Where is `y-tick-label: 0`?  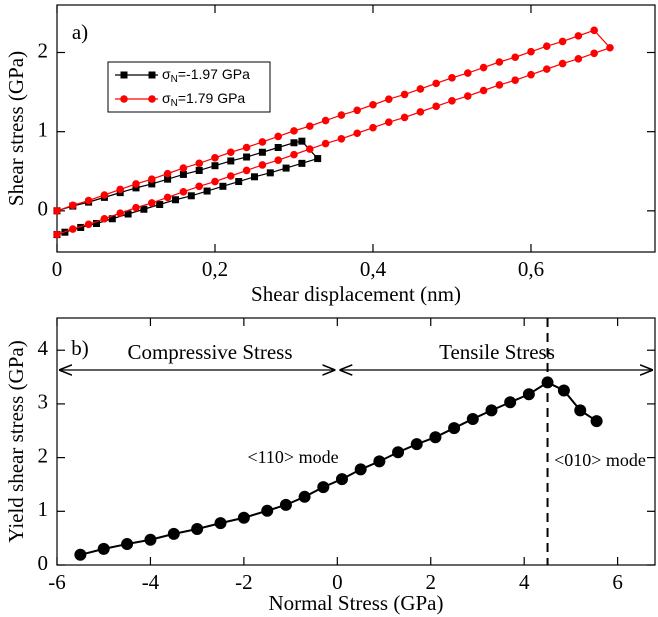 y-tick-label: 0 is located at coordinates (43, 563).